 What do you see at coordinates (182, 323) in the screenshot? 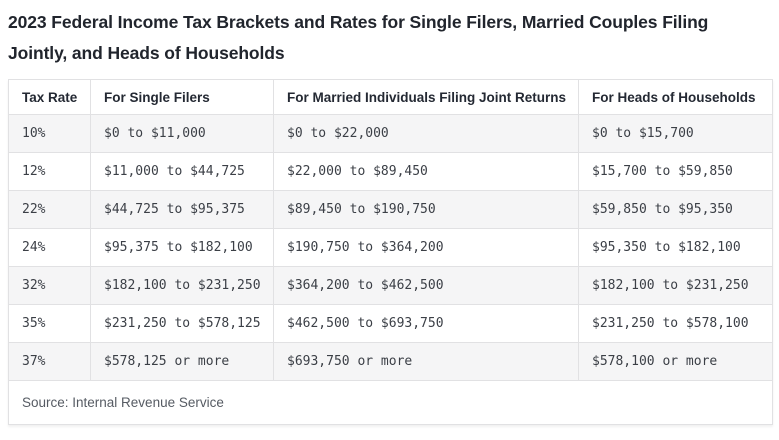
I see `bracket-range-cell: $231,250 to $578,125` at bounding box center [182, 323].